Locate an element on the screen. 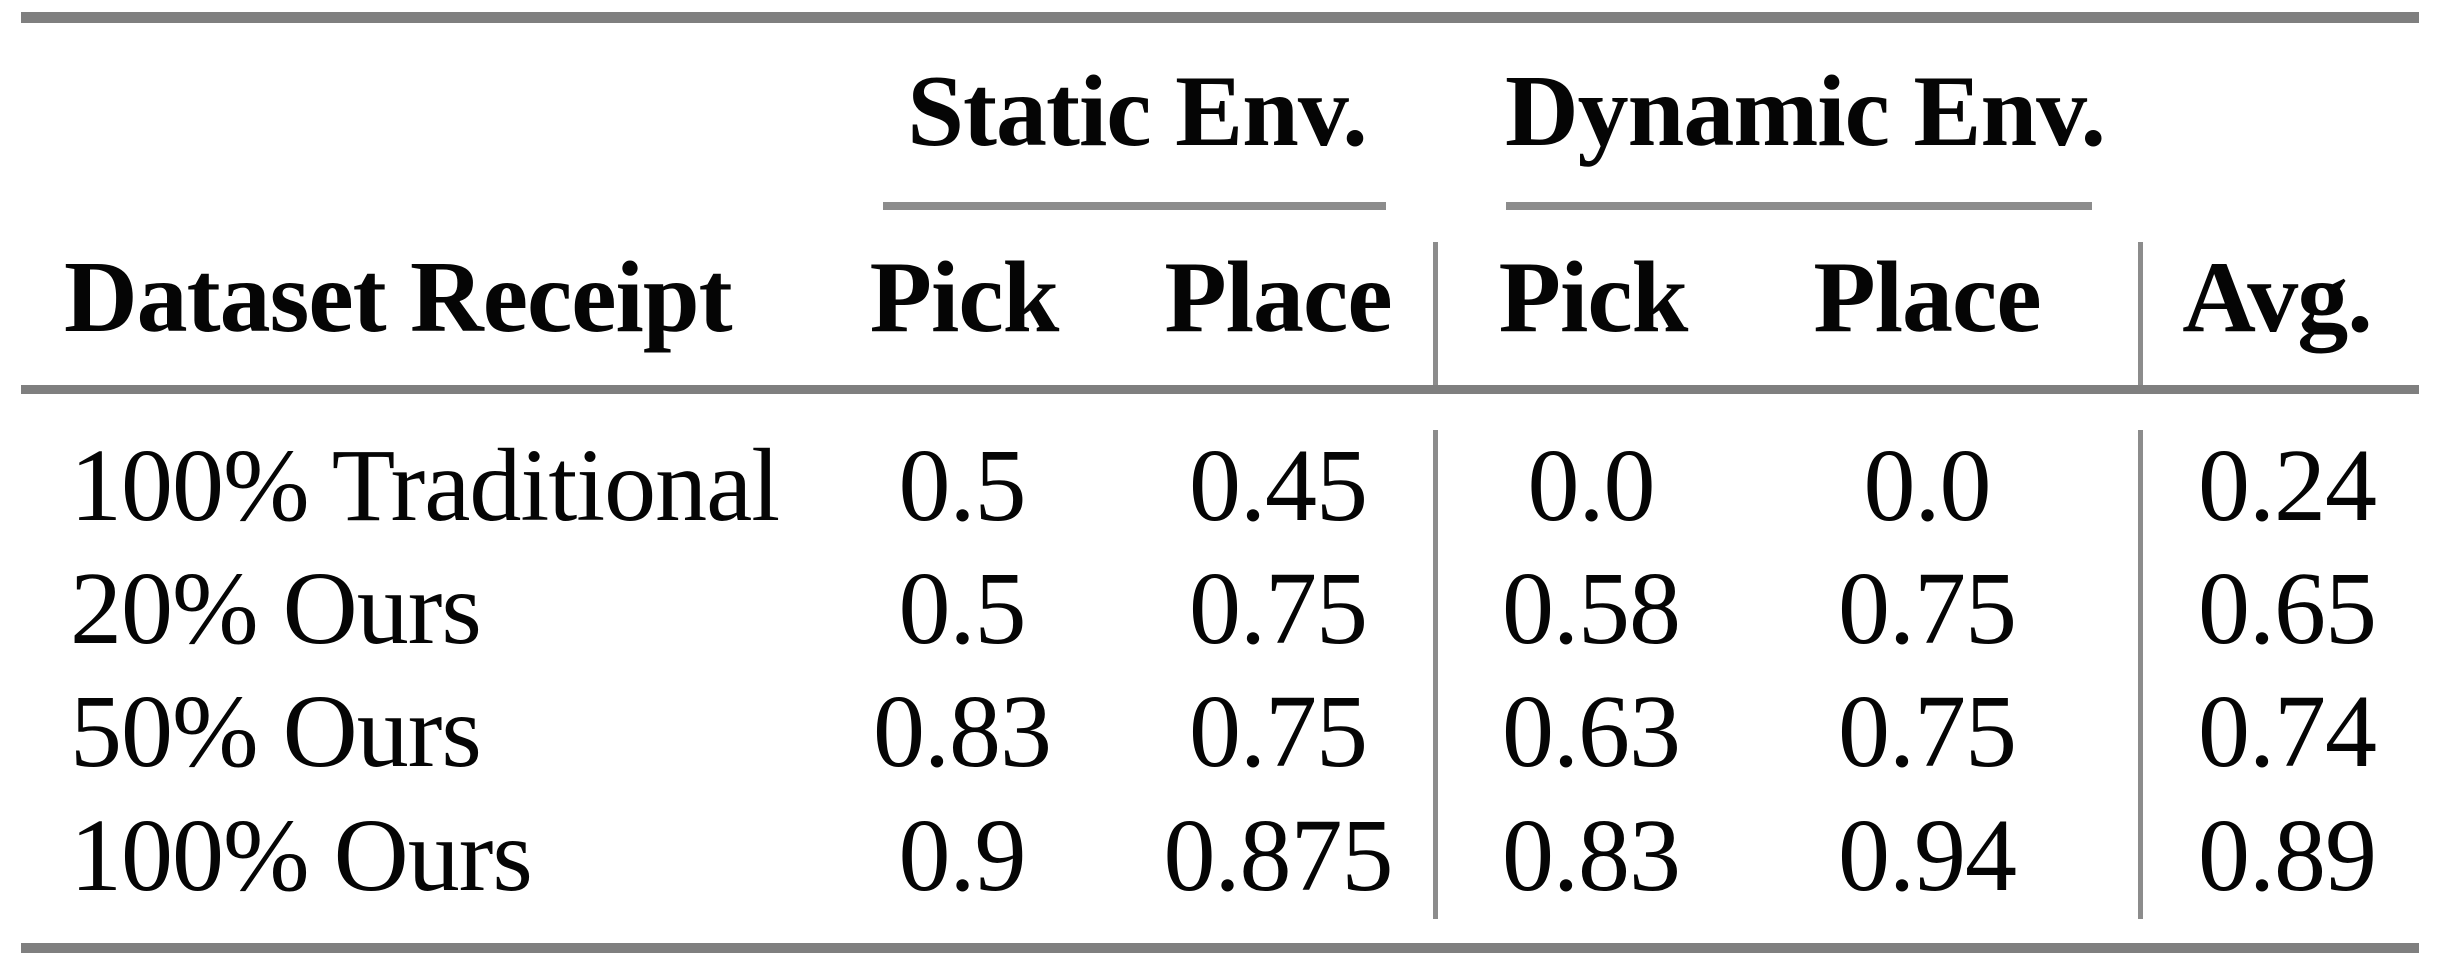  spanner-dynamic-env: Dynamic Env. is located at coordinates (1805, 111).